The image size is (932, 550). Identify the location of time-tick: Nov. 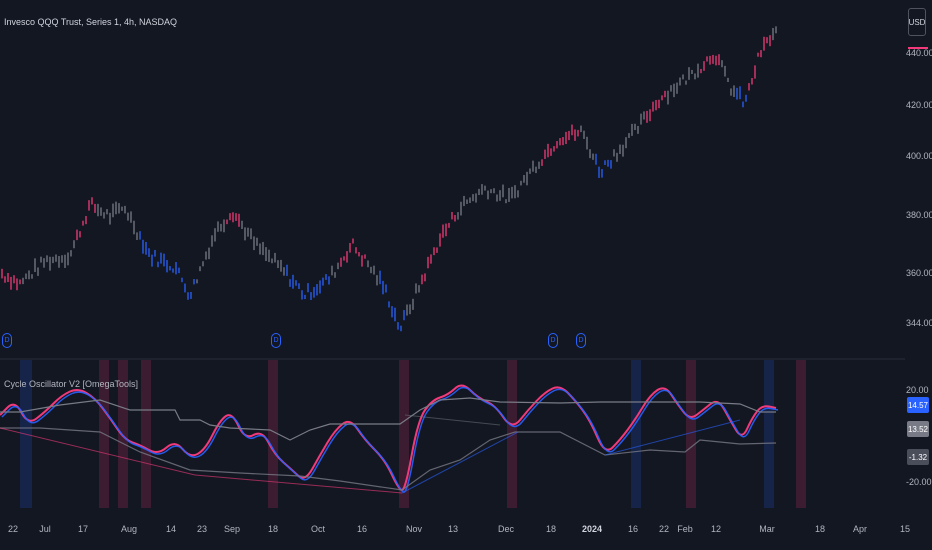
(414, 529).